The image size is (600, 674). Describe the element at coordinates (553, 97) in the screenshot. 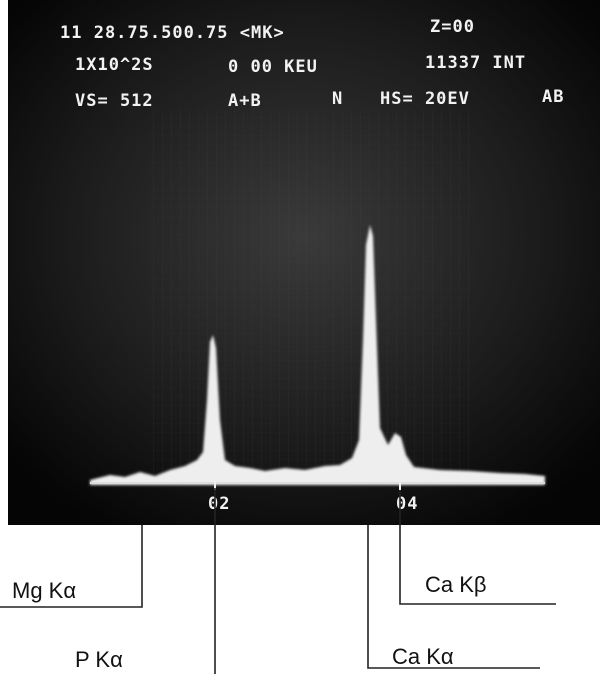

I see `header-text: AB` at that location.